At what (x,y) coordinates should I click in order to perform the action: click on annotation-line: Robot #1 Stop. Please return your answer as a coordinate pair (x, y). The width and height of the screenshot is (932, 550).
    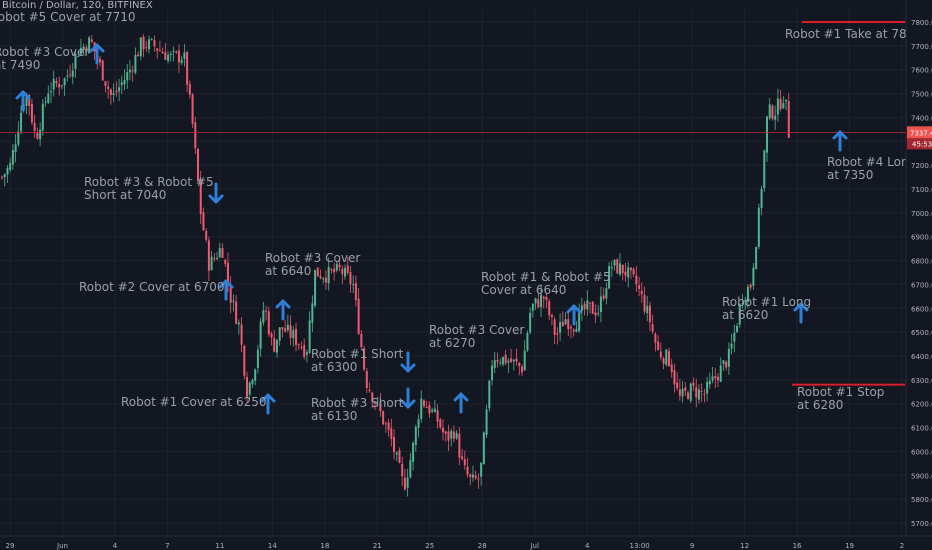
    Looking at the image, I should click on (840, 392).